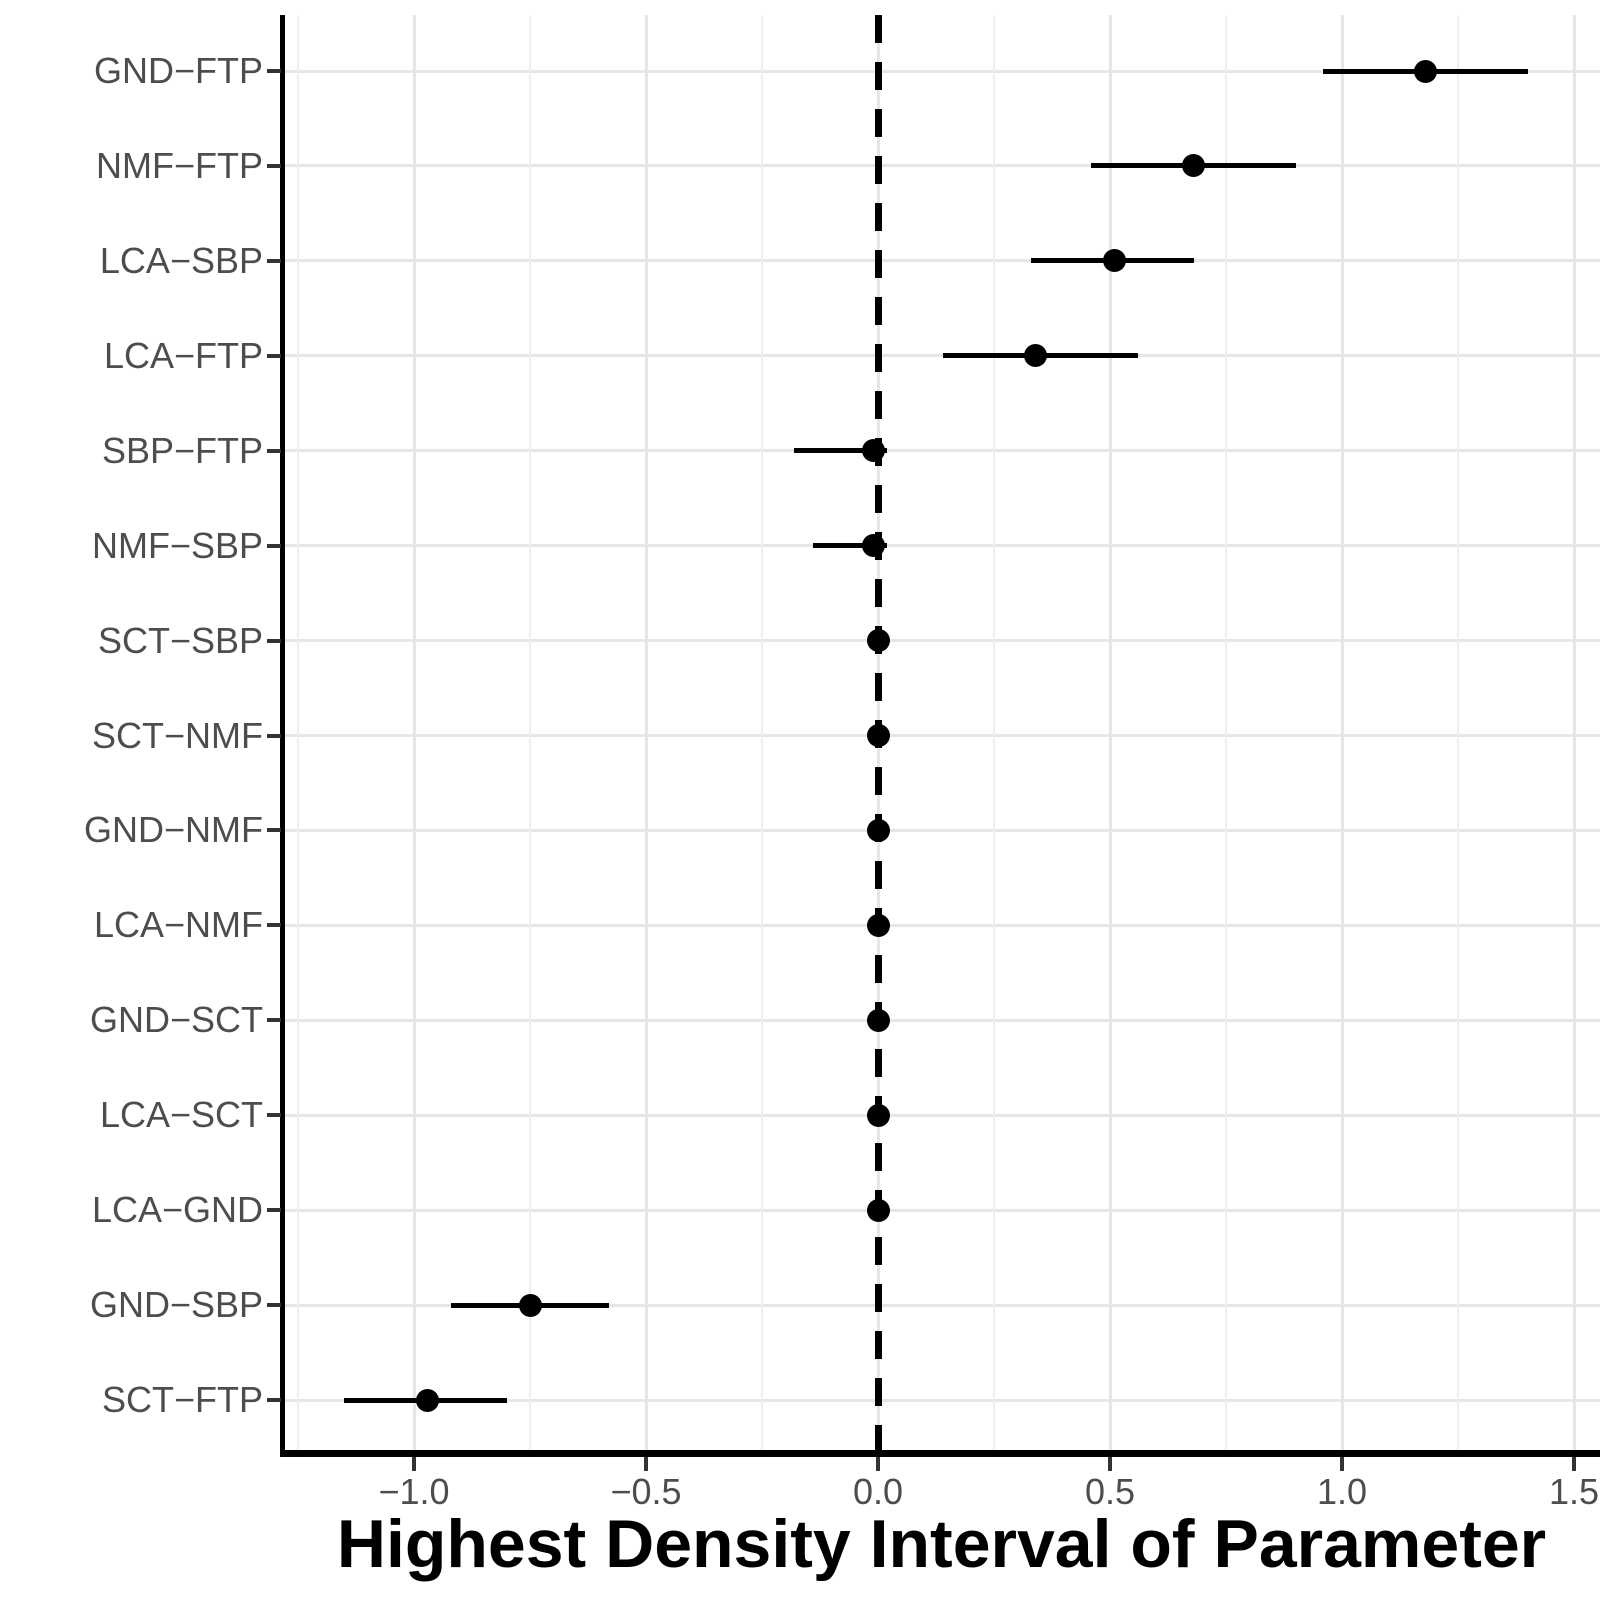 The image size is (1600, 1600). Describe the element at coordinates (940, 1453) in the screenshot. I see `x-axis-line` at that location.